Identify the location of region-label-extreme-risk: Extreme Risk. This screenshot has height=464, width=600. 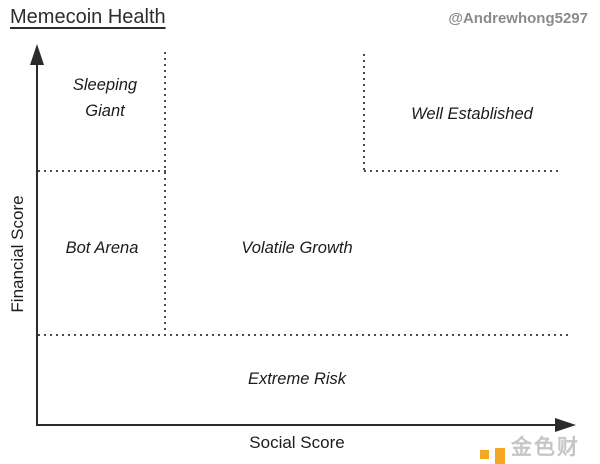
(297, 379).